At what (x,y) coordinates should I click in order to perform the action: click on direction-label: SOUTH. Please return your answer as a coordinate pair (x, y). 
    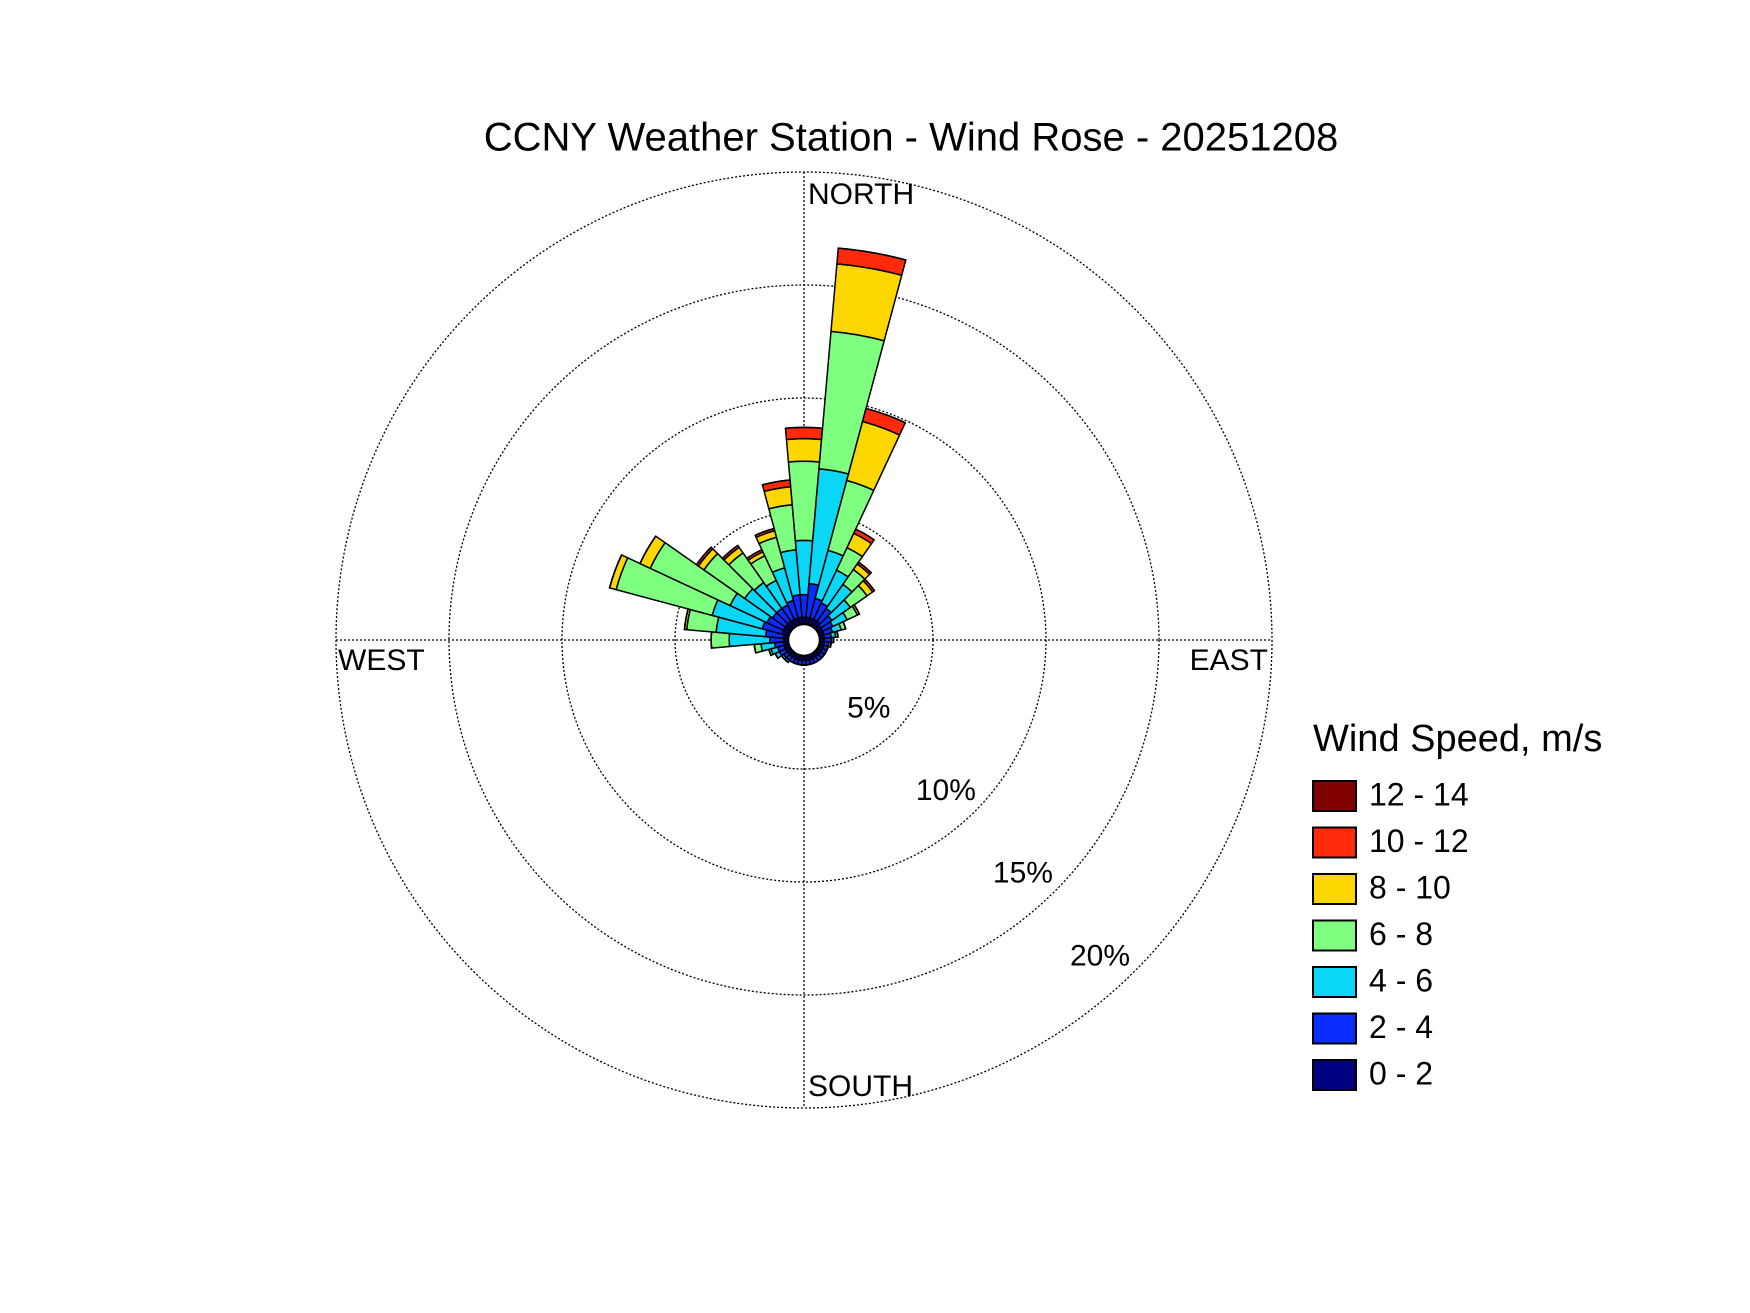
    Looking at the image, I should click on (860, 1086).